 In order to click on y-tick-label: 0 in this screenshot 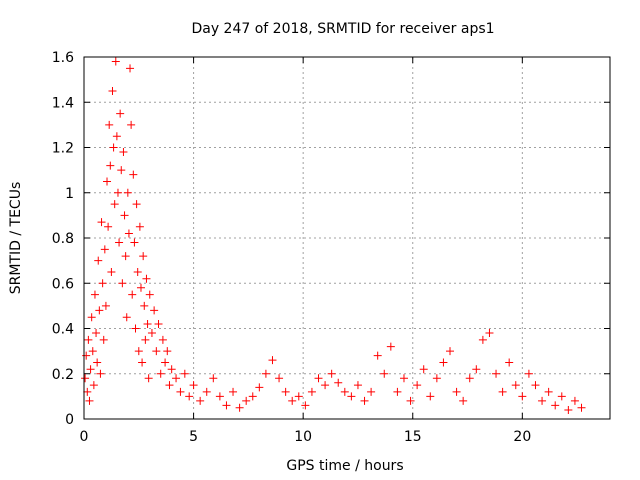, I will do `click(69, 420)`.